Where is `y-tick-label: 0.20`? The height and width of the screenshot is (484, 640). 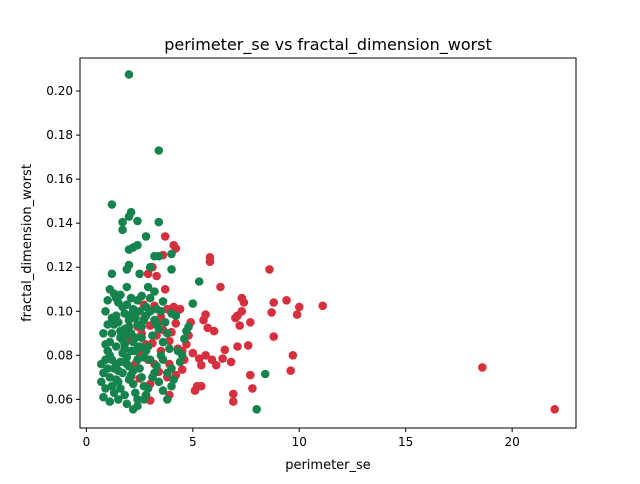 y-tick-label: 0.20 is located at coordinates (59, 91).